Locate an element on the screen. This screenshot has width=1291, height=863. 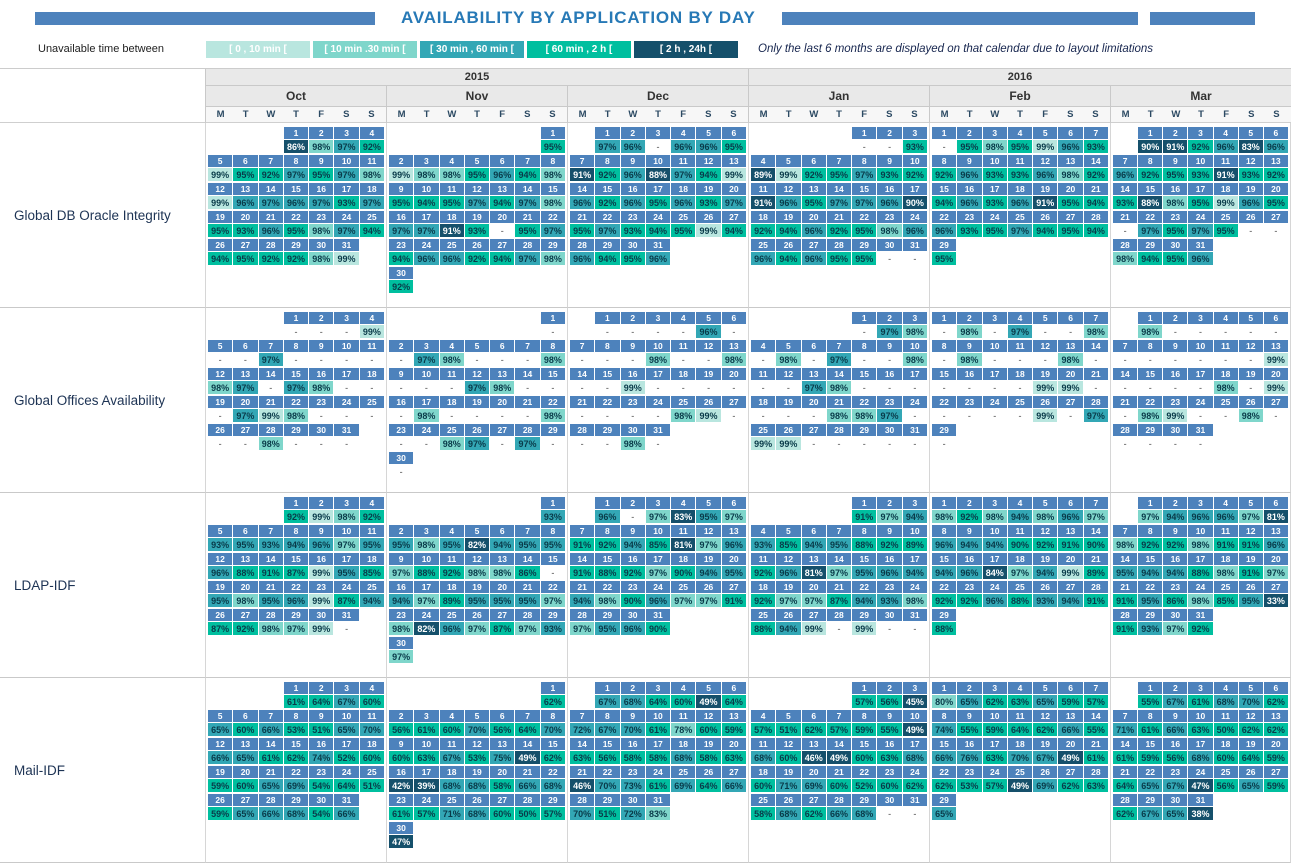
day-cell: 25 is located at coordinates (763, 430).